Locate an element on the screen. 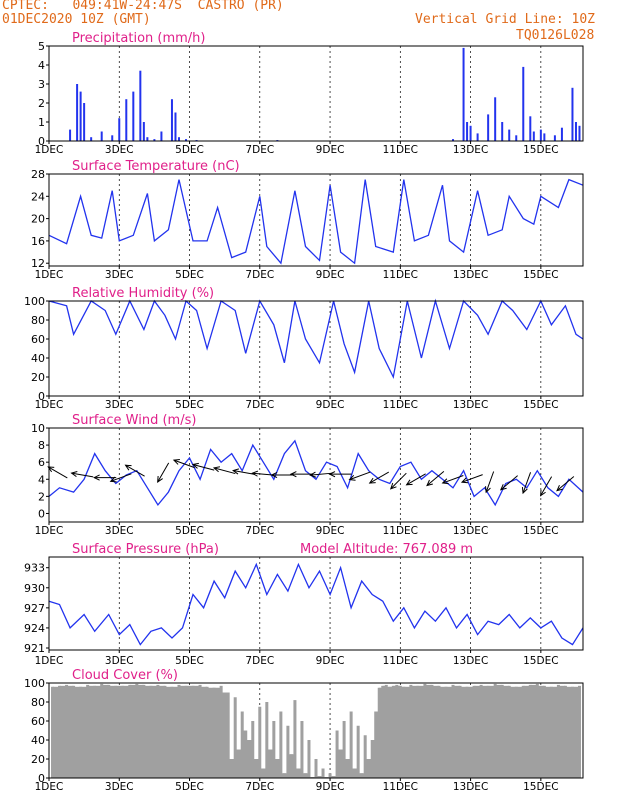 The height and width of the screenshot is (800, 618). y-tick-label: 930 is located at coordinates (34, 588).